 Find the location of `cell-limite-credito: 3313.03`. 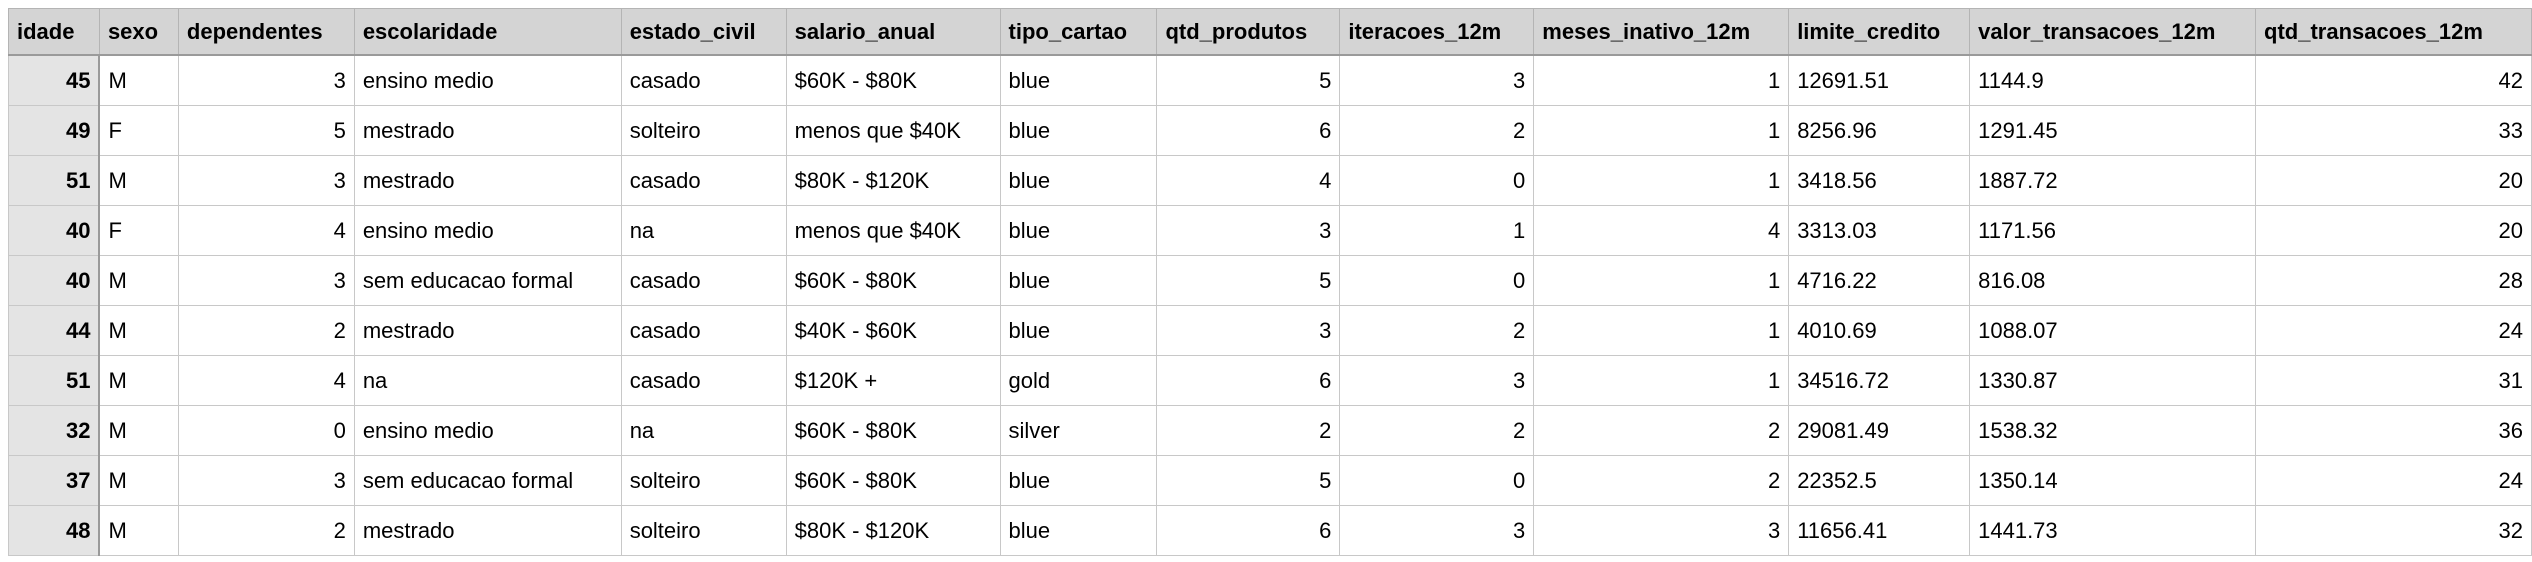

cell-limite-credito: 3313.03 is located at coordinates (1879, 230).